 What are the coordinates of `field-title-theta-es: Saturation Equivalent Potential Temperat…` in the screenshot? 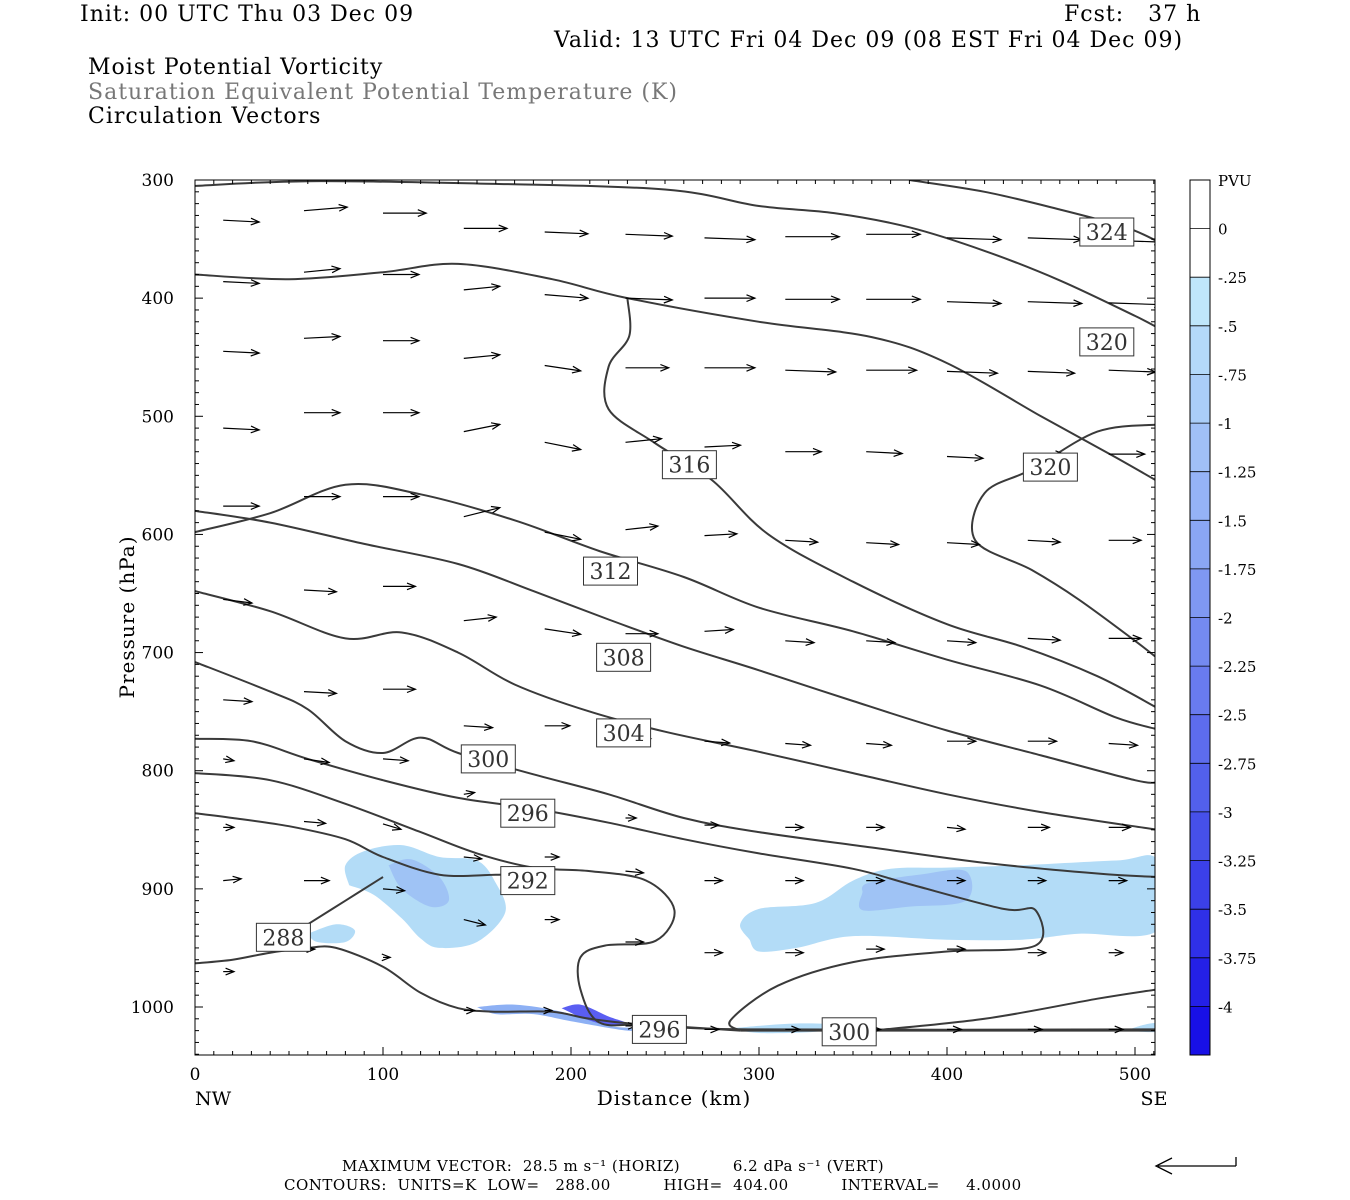 It's located at (383, 92).